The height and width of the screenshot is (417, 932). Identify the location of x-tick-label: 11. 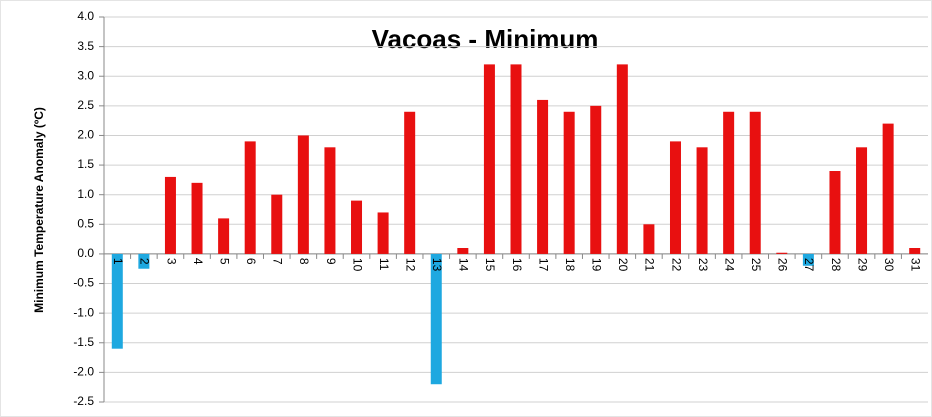
(384, 264).